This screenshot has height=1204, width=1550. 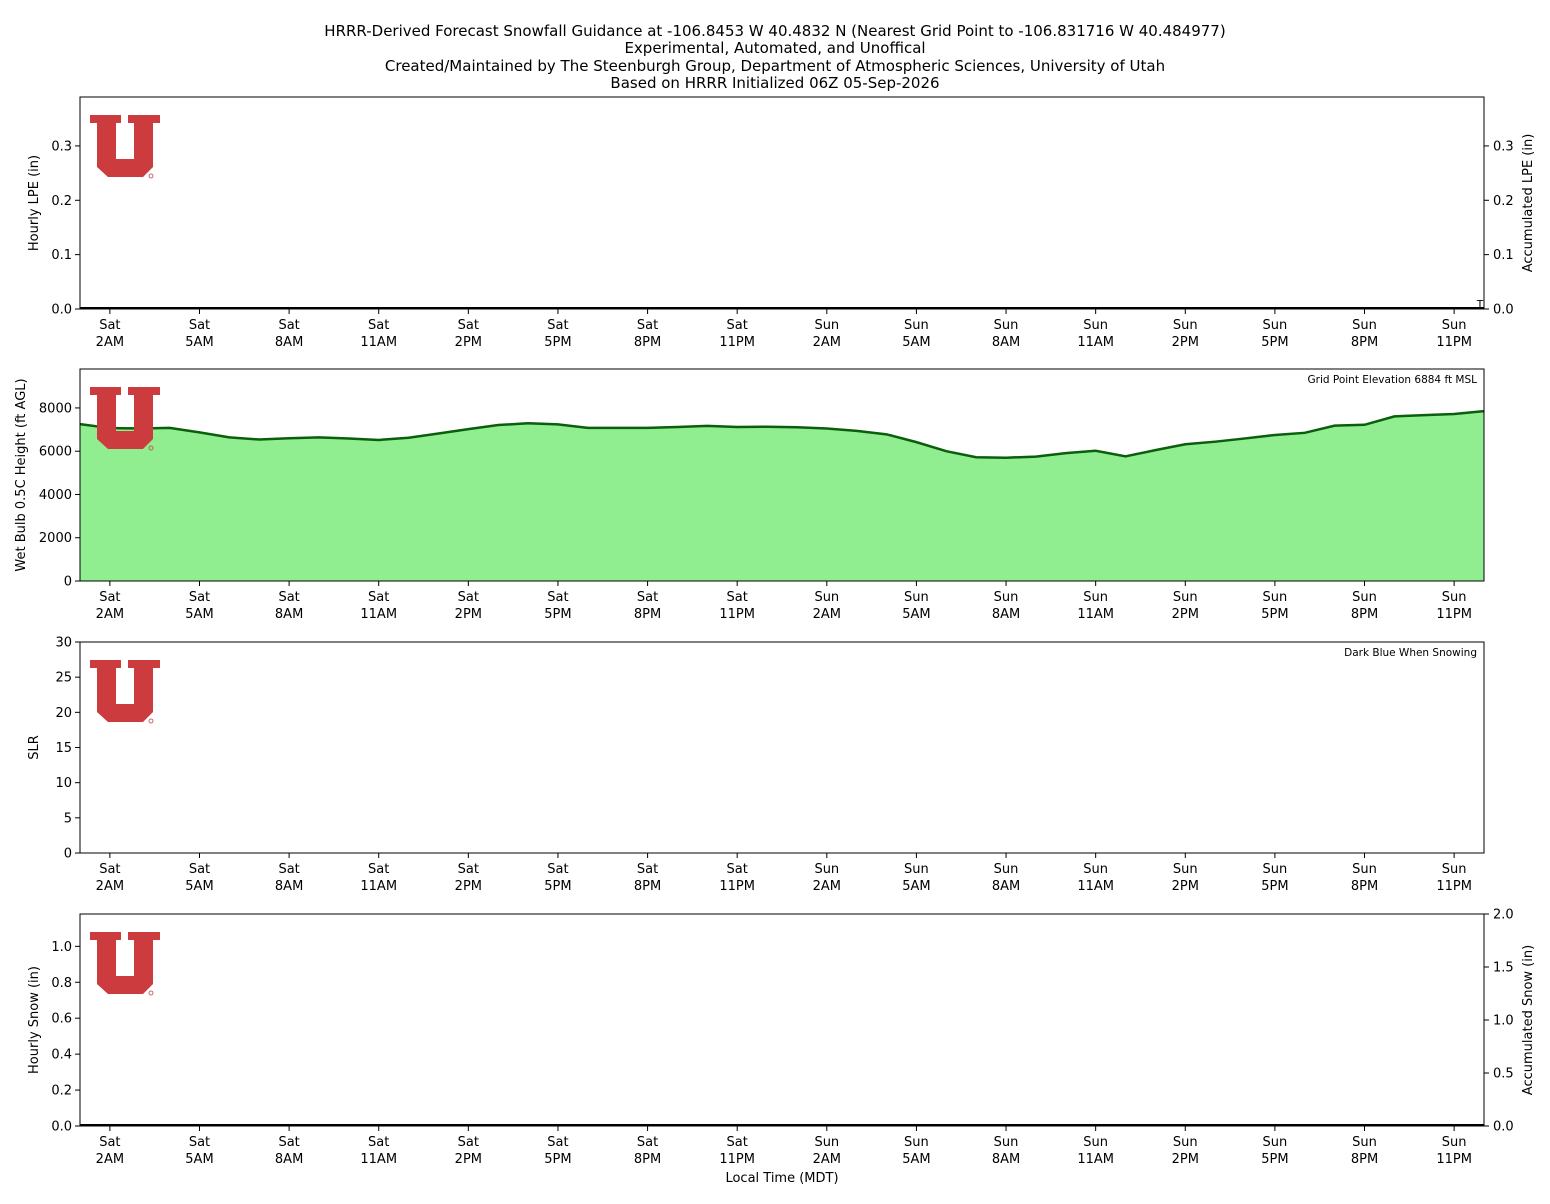 What do you see at coordinates (61, 1019) in the screenshot?
I see `y-tick-label: 0.6` at bounding box center [61, 1019].